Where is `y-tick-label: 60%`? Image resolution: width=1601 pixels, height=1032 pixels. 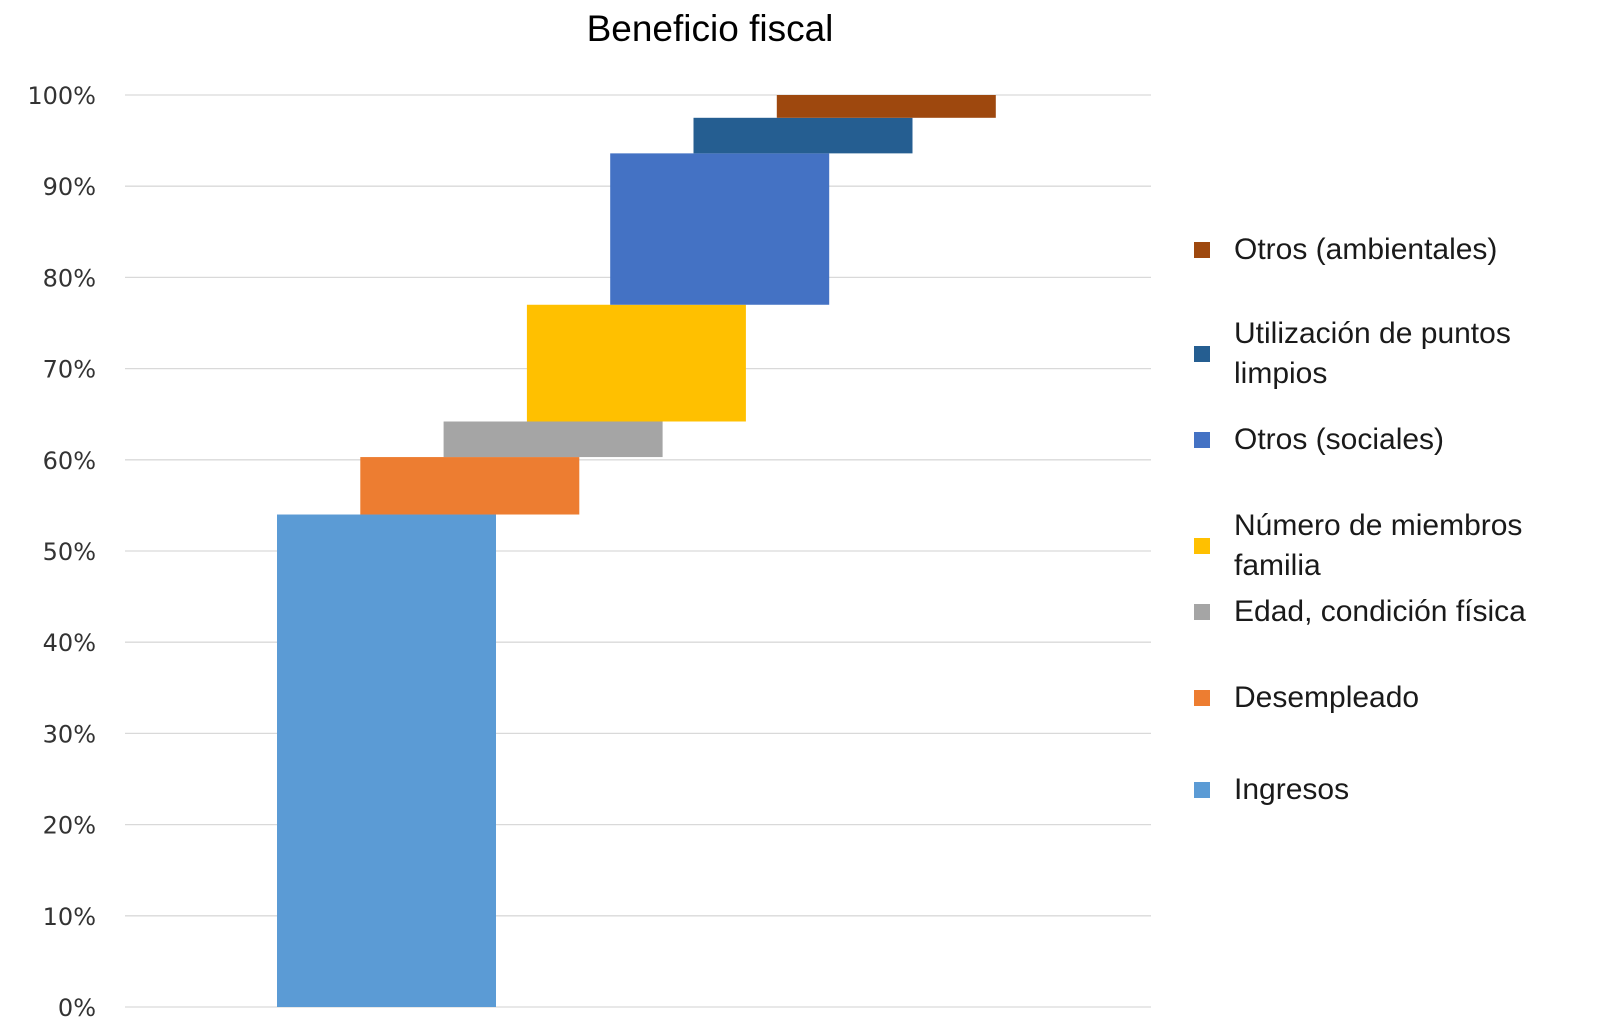
y-tick-label: 60% is located at coordinates (69, 461).